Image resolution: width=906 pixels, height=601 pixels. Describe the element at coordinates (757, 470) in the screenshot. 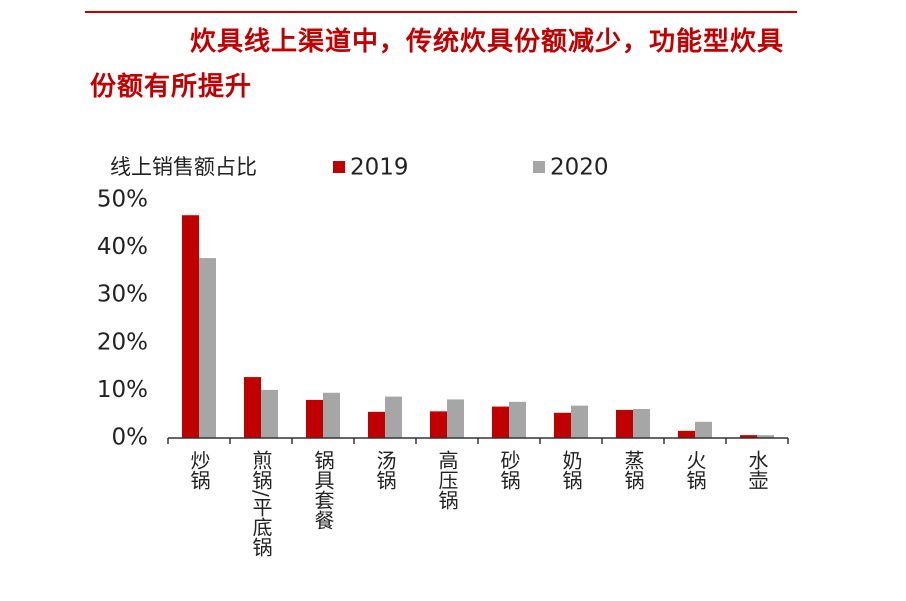

I see `x-tick-label: 水壶` at that location.